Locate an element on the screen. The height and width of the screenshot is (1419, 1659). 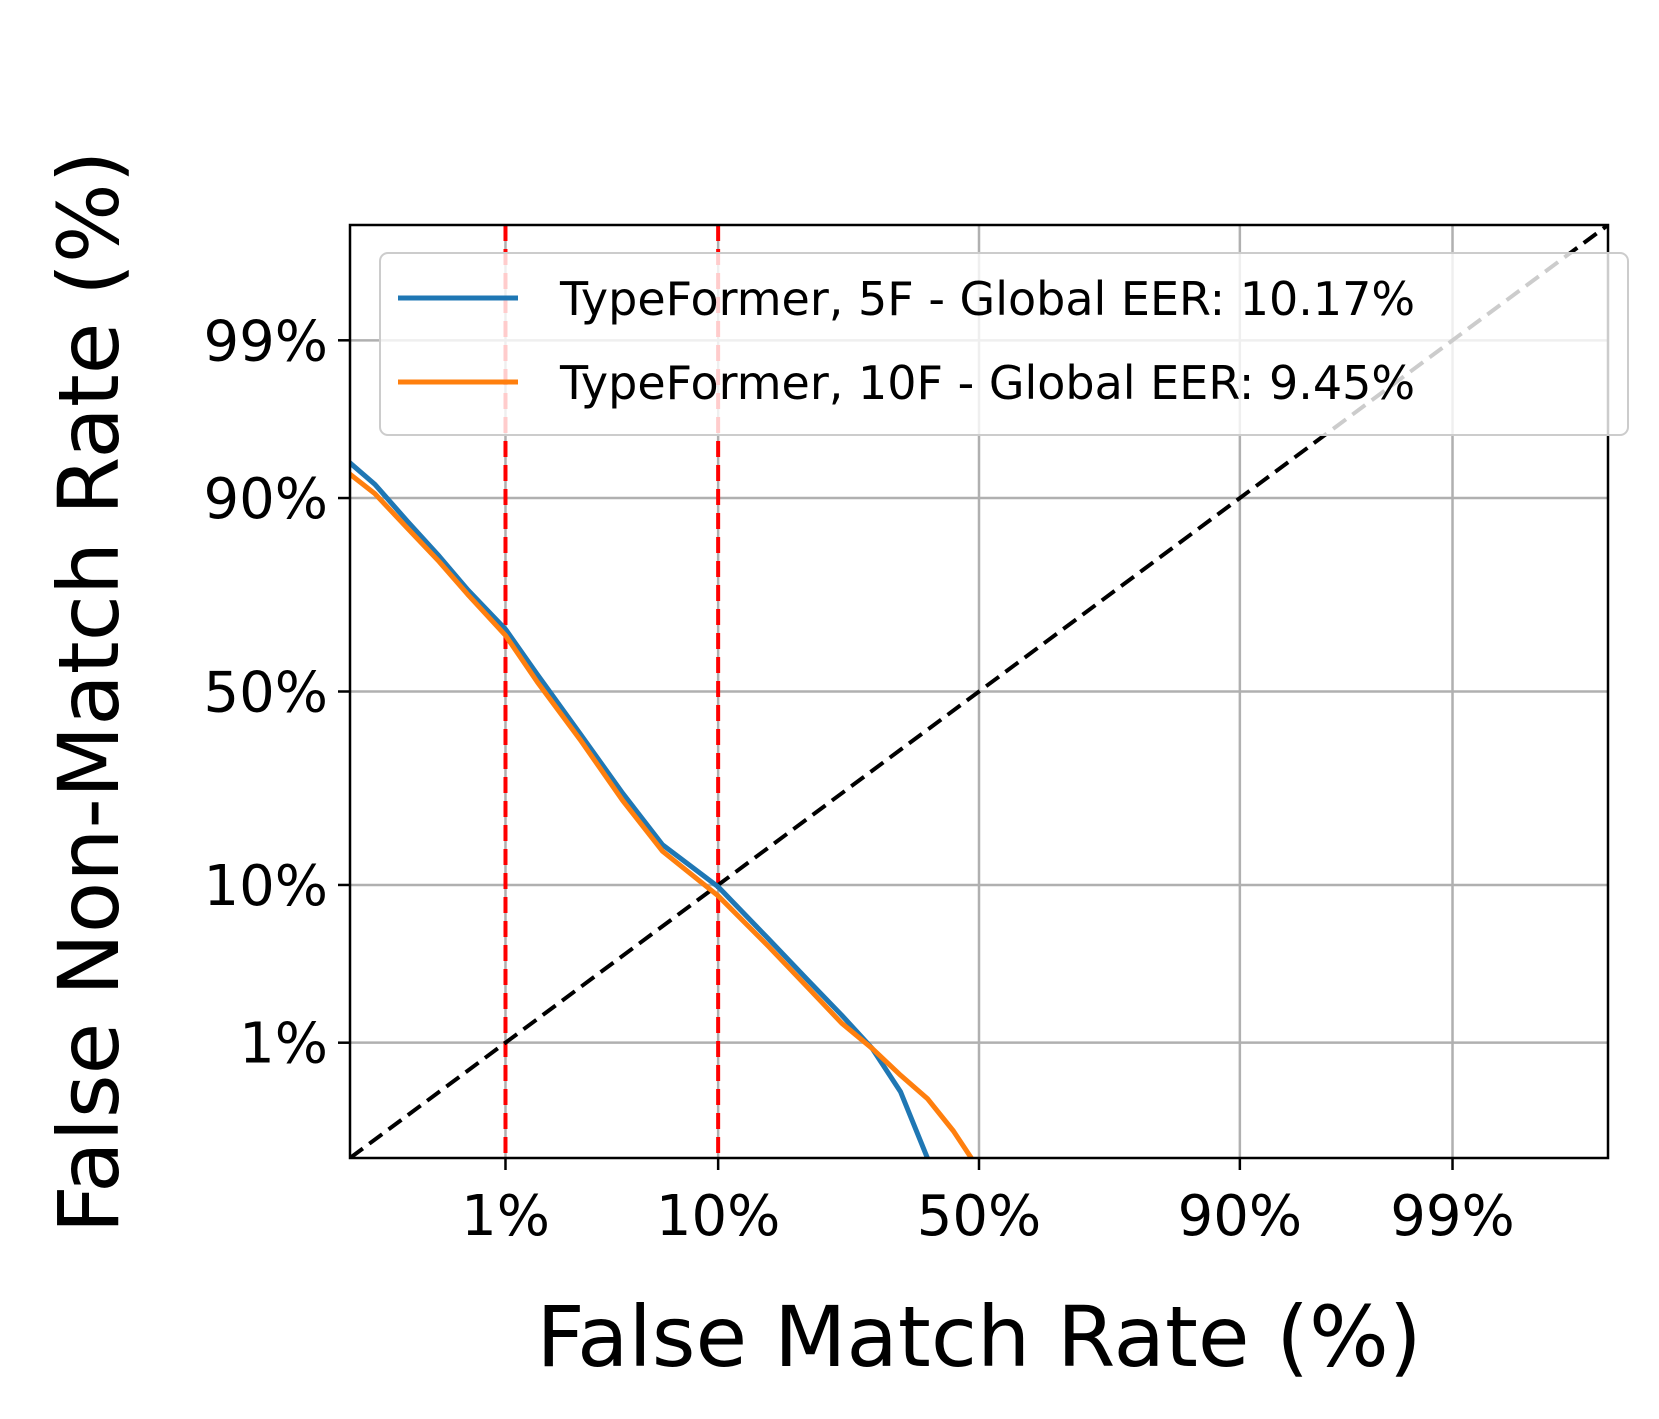
legend-label-5f: TypeFormer, 5F - Global EER: 10.17% is located at coordinates (987, 299).